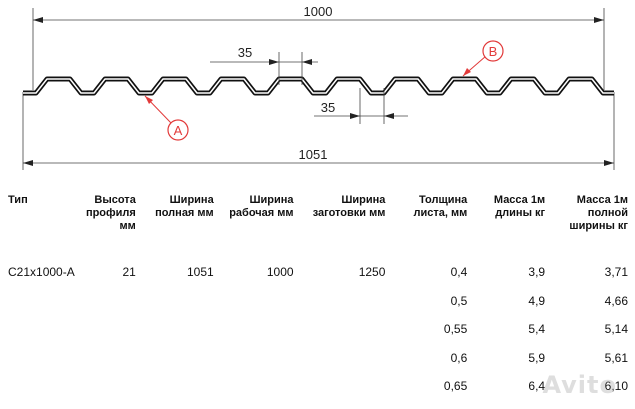 This screenshot has height=409, width=635. I want to click on cell-thickness: 0,4, so click(459, 272).